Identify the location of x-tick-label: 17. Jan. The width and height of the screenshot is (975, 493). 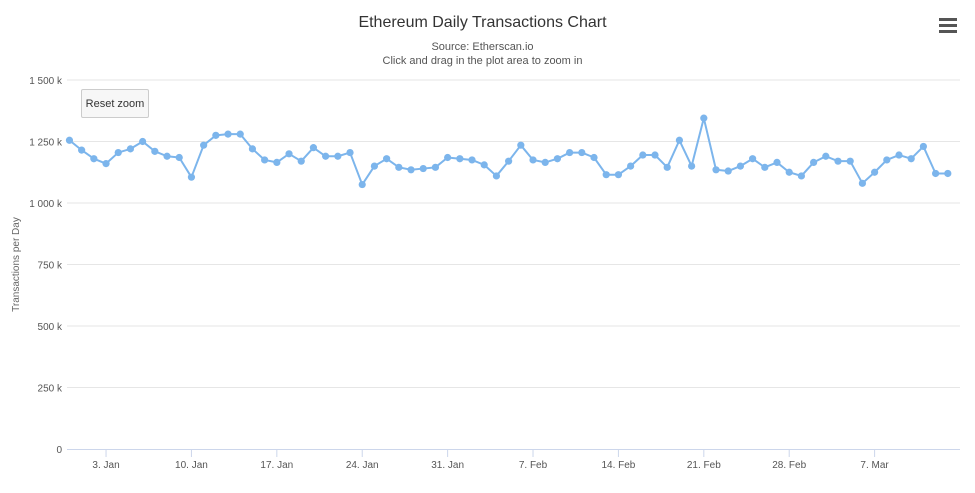
(276, 465).